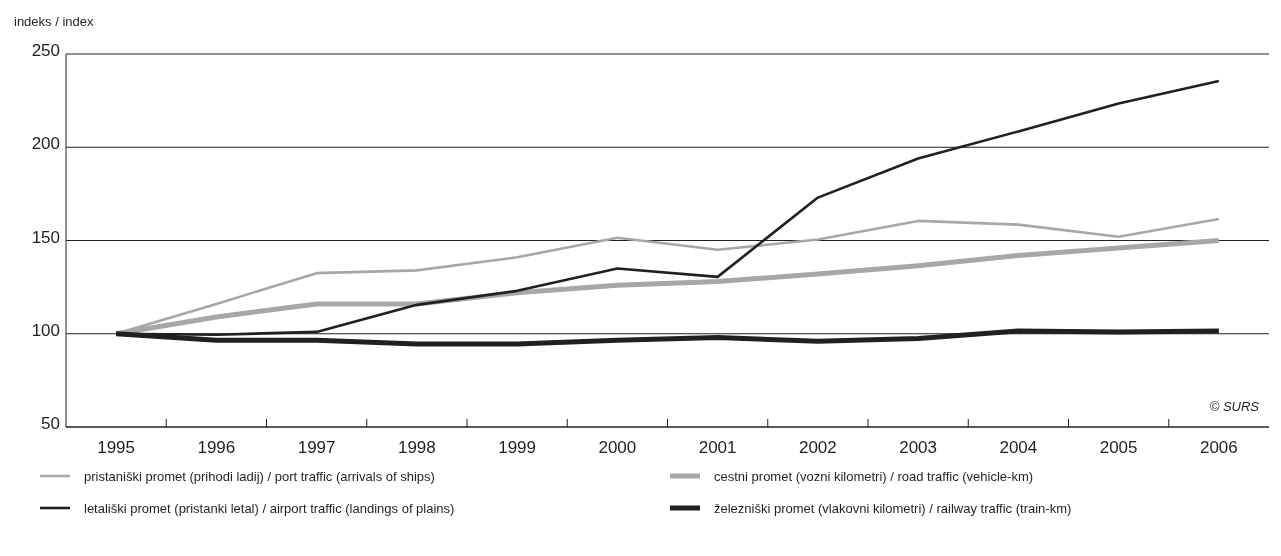 The width and height of the screenshot is (1281, 556). Describe the element at coordinates (1218, 447) in the screenshot. I see `x-tick-label: 2006` at that location.